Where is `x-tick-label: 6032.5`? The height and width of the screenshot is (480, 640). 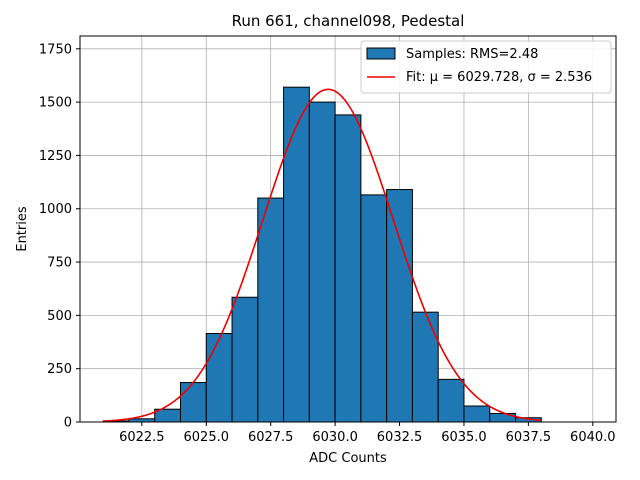
x-tick-label: 6032.5 is located at coordinates (400, 437).